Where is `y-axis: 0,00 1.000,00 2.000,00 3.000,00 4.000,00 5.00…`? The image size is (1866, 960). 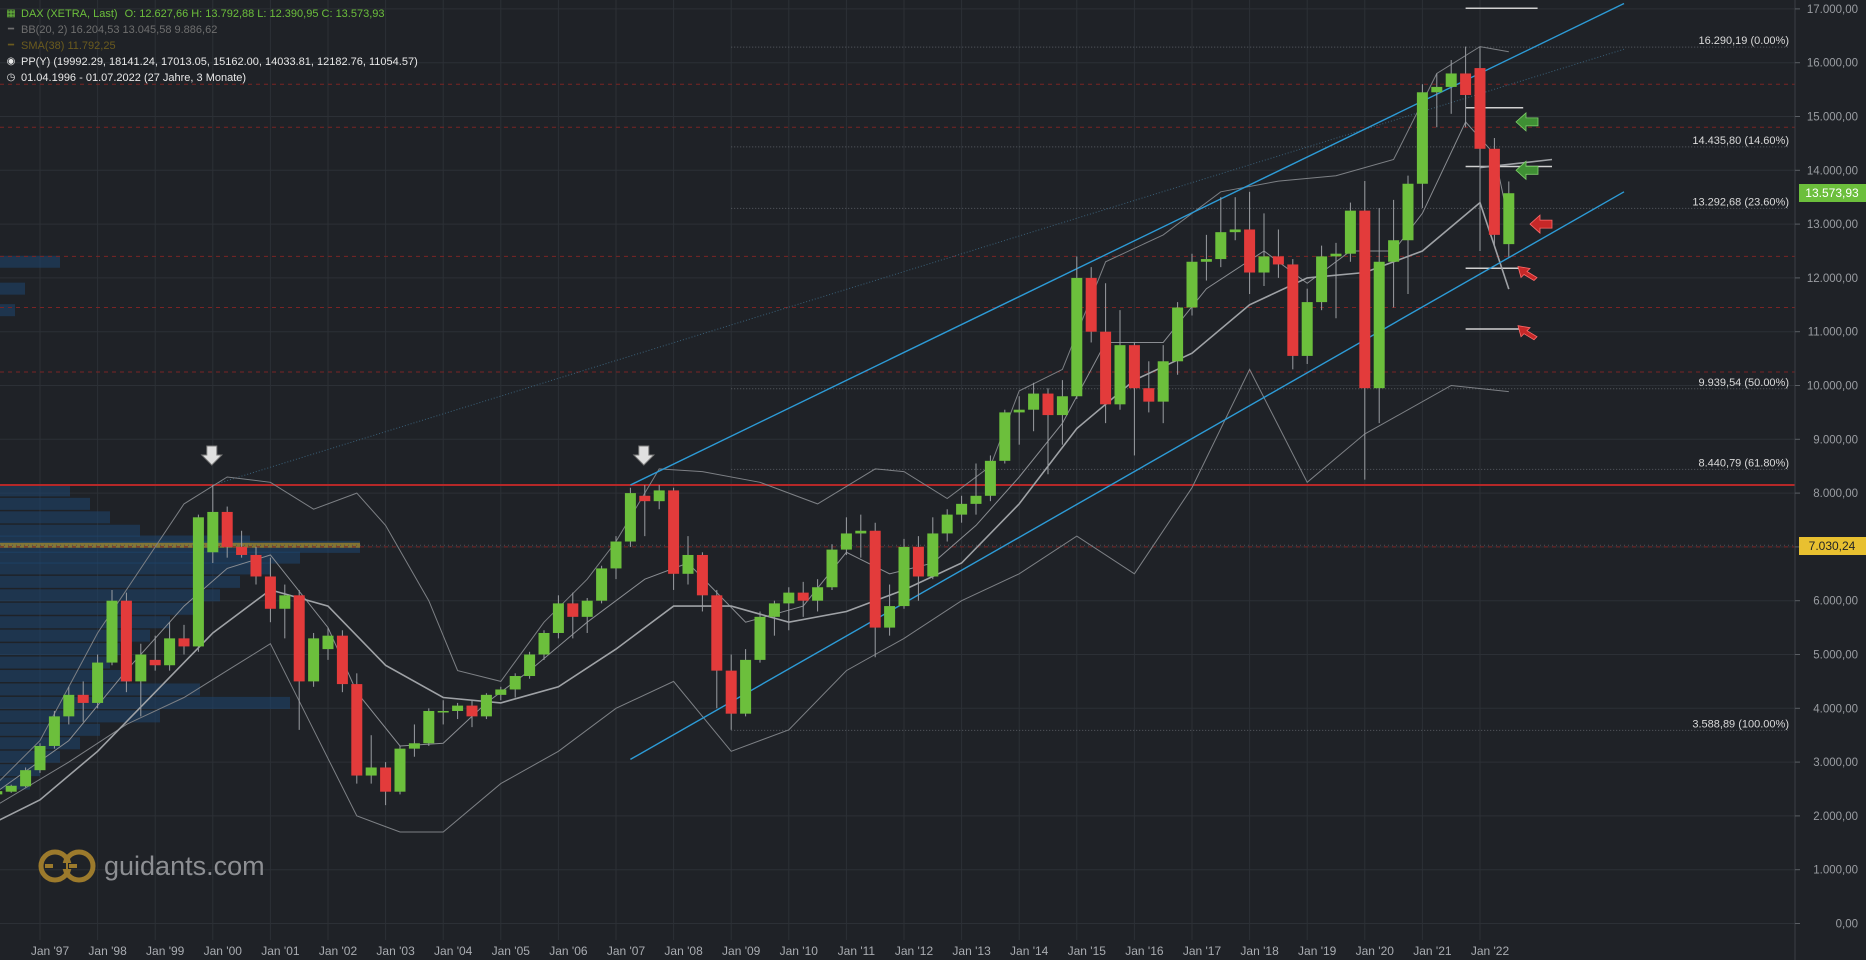 y-axis: 0,00 1.000,00 2.000,00 3.000,00 4.000,00 5.00… is located at coordinates (1830, 480).